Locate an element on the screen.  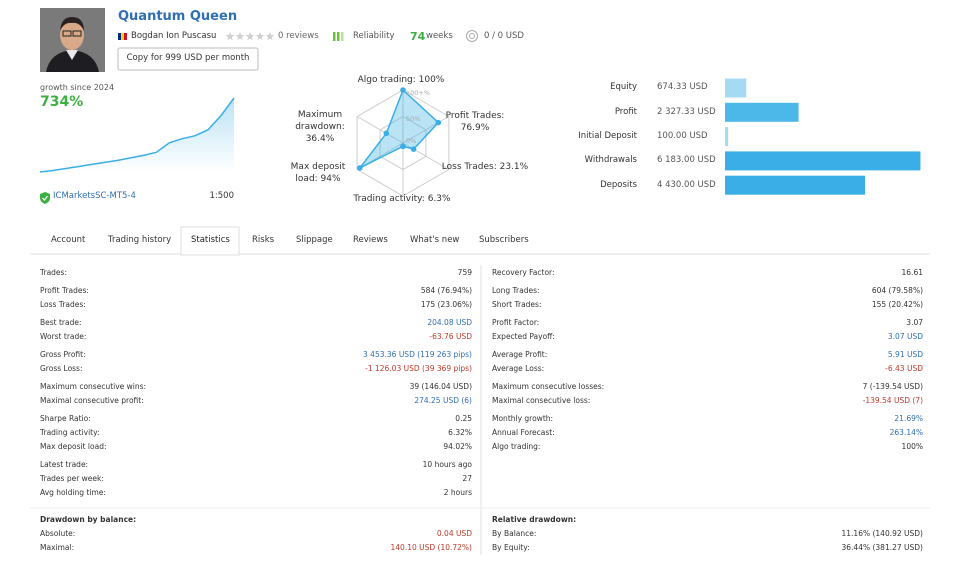
reliability-label: Reliability is located at coordinates (374, 36).